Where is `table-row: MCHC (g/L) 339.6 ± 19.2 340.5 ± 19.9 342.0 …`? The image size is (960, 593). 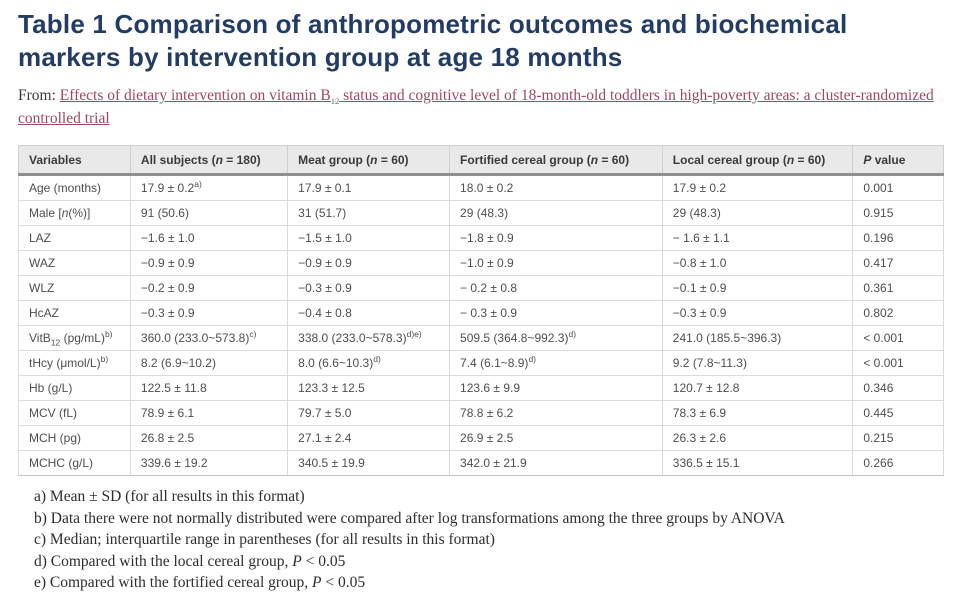 table-row: MCHC (g/L) 339.6 ± 19.2 340.5 ± 19.9 342.0 … is located at coordinates (481, 463).